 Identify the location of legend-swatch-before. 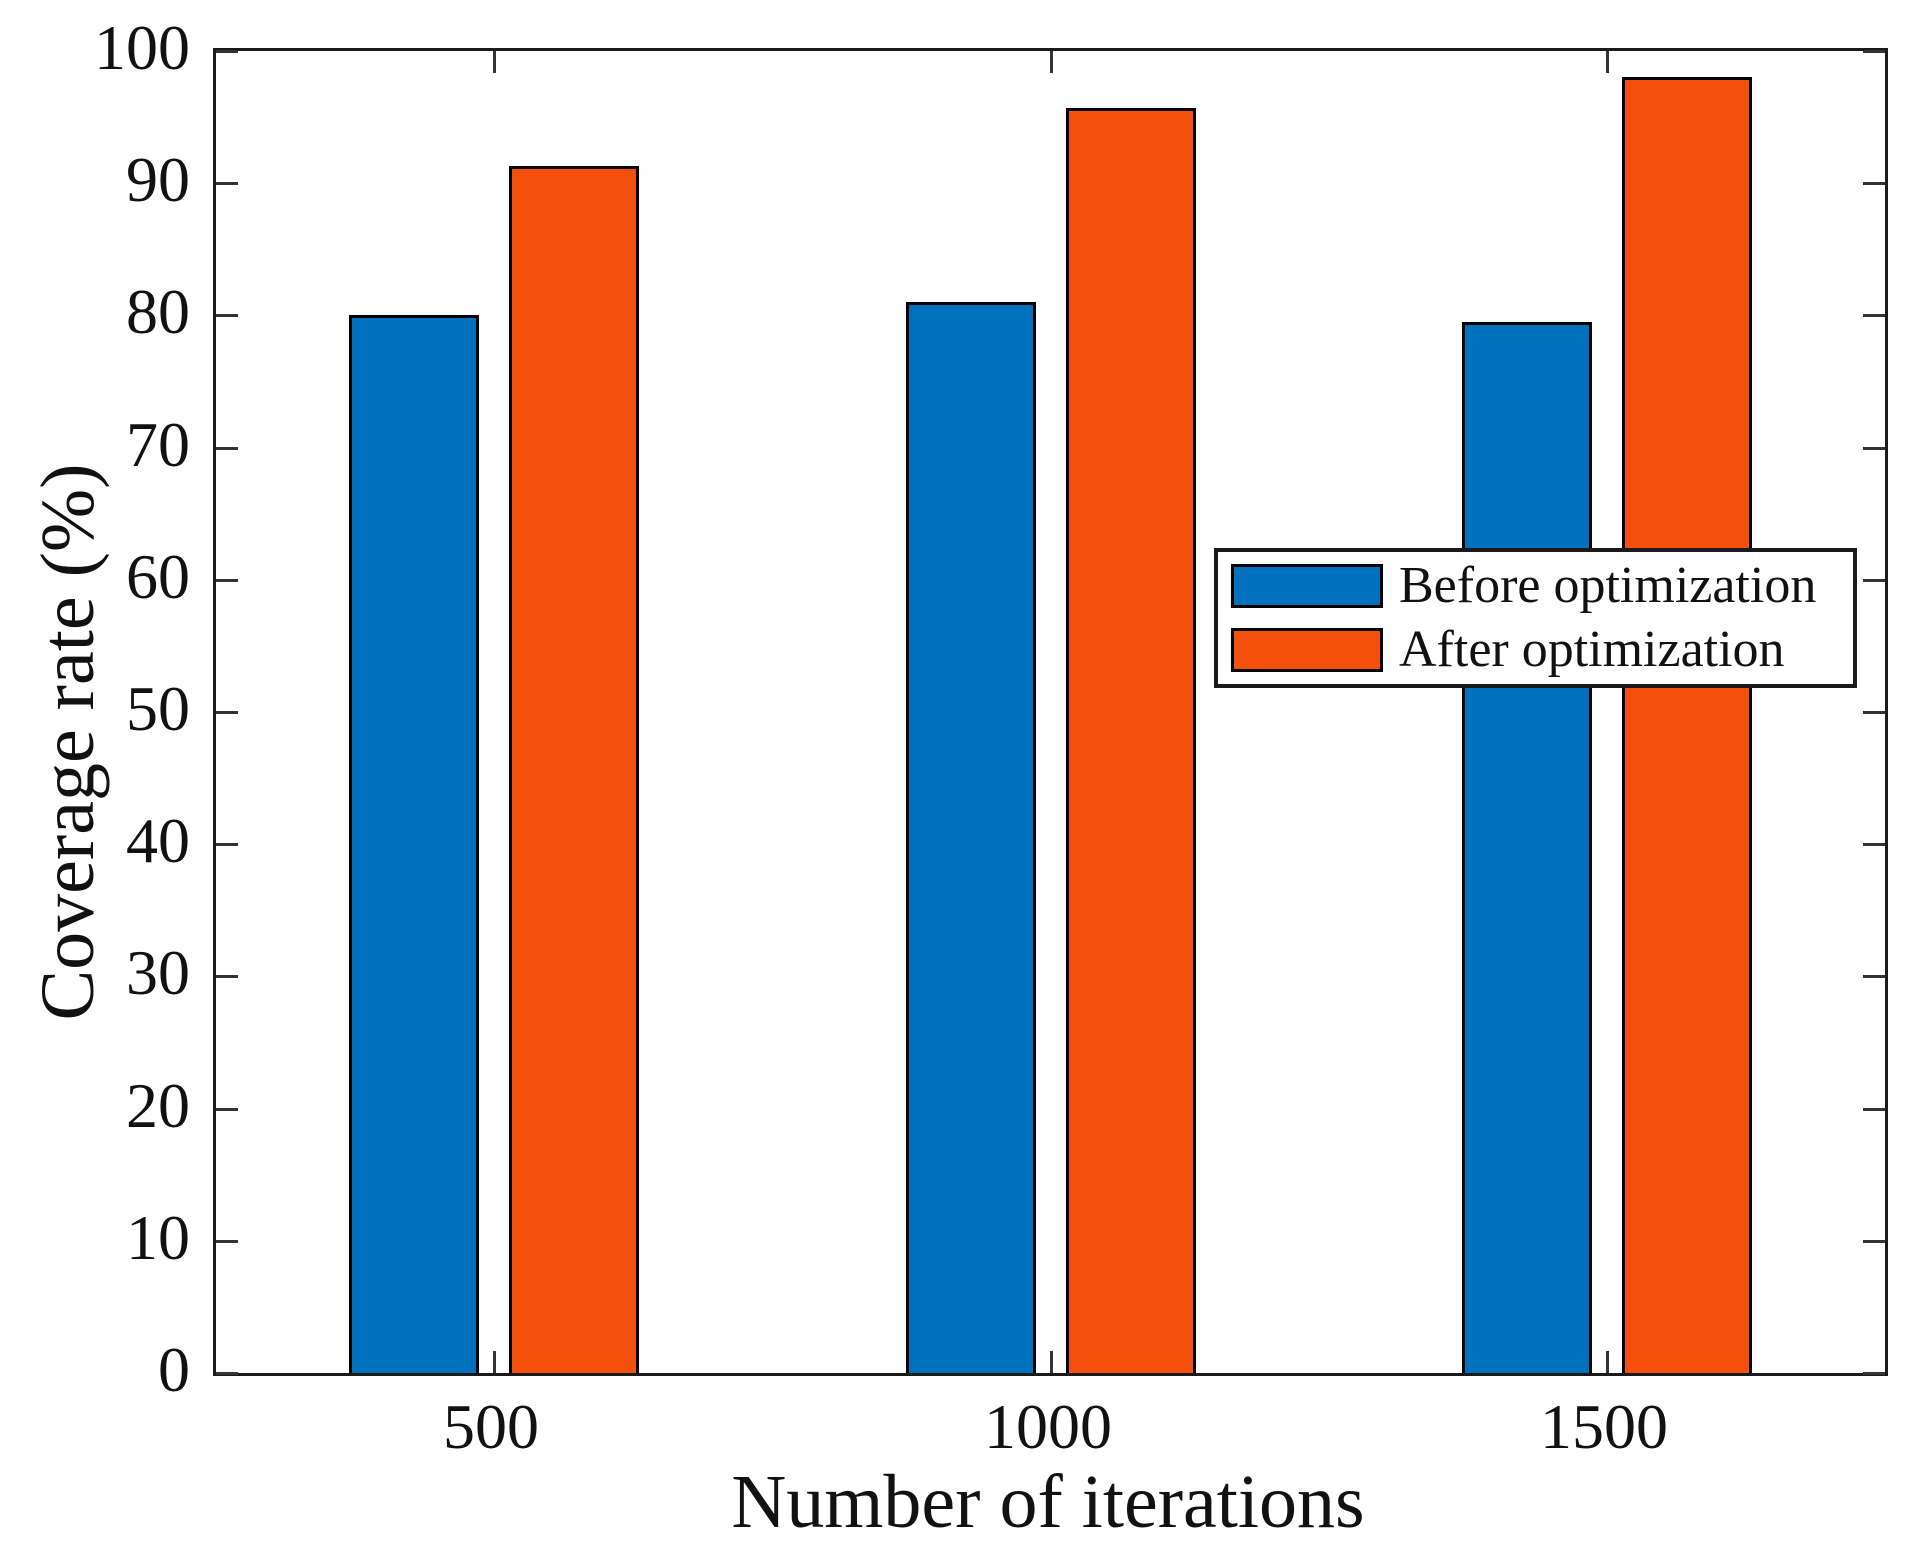
(1307, 586).